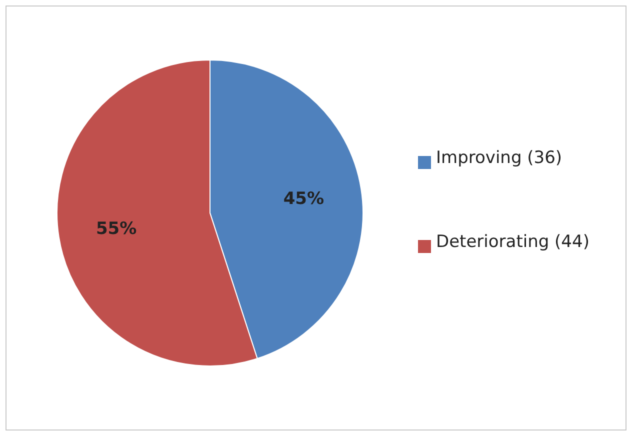 Image resolution: width=632 pixels, height=436 pixels. Describe the element at coordinates (513, 242) in the screenshot. I see `legend-label: Deteriorating (44)` at that location.